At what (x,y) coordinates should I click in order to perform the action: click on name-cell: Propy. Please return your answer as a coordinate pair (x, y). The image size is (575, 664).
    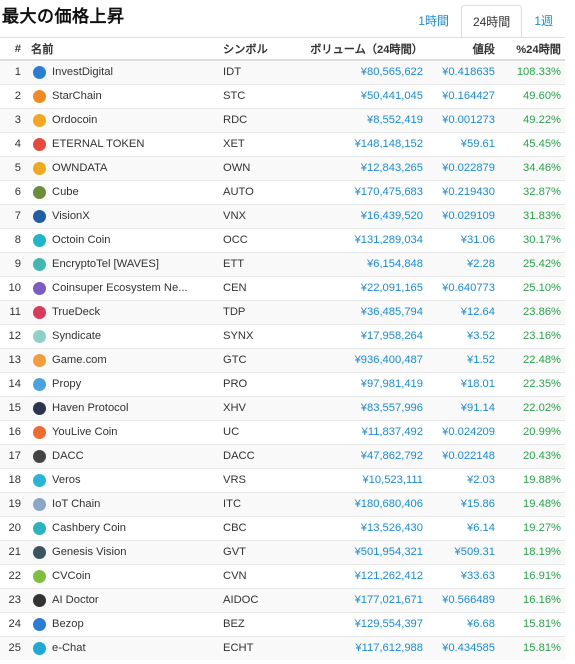
    Looking at the image, I should click on (123, 383).